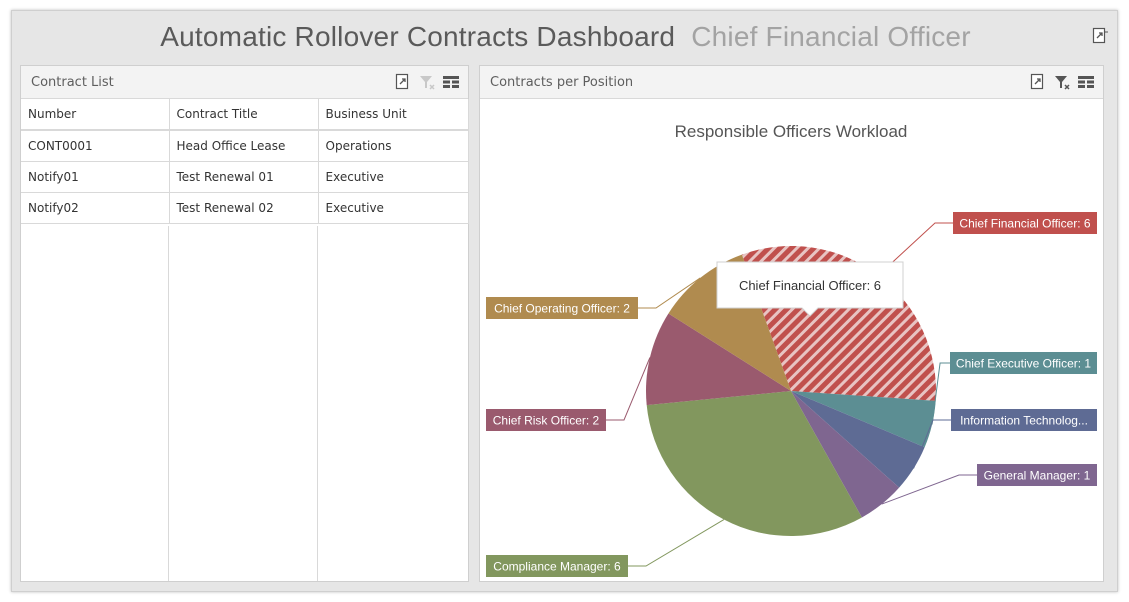 This screenshot has width=1129, height=602. Describe the element at coordinates (831, 36) in the screenshot. I see `dashboard-title-subtitle: Chief Financial Officer` at that location.